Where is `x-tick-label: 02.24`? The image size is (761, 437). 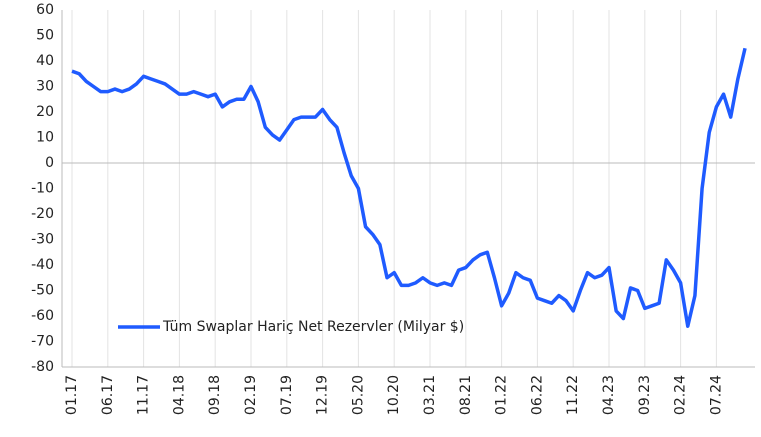 x-tick-label: 02.24 is located at coordinates (681, 395).